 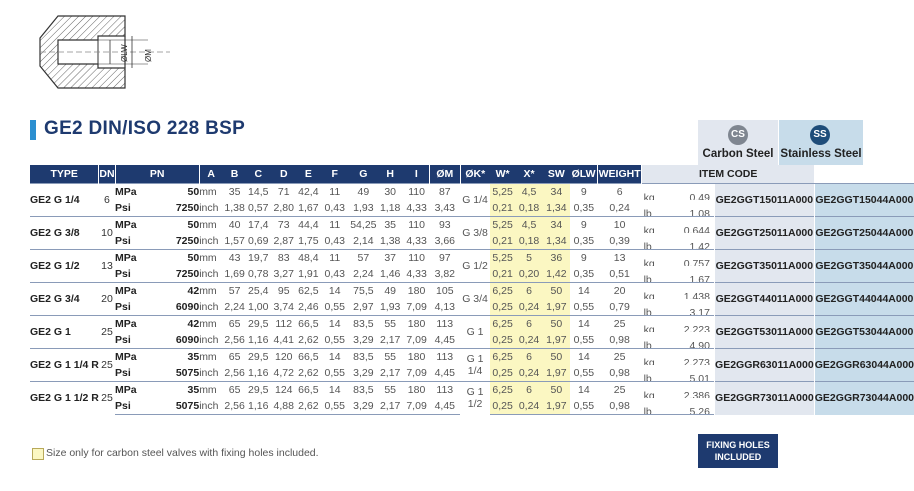 What do you see at coordinates (363, 224) in the screenshot?
I see `dim-f-mm: 54,25` at bounding box center [363, 224].